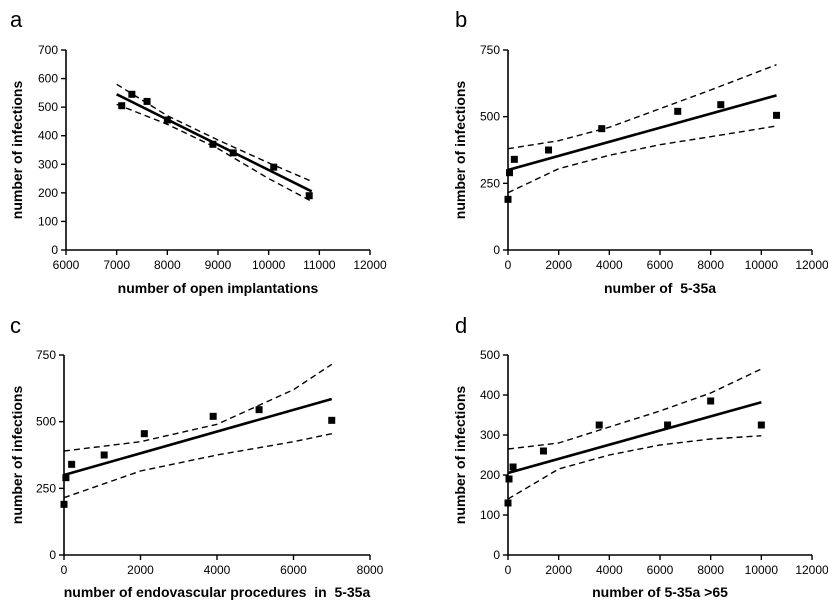 This screenshot has width=828, height=605. Describe the element at coordinates (16, 19) in the screenshot. I see `panel-letter: a` at that location.